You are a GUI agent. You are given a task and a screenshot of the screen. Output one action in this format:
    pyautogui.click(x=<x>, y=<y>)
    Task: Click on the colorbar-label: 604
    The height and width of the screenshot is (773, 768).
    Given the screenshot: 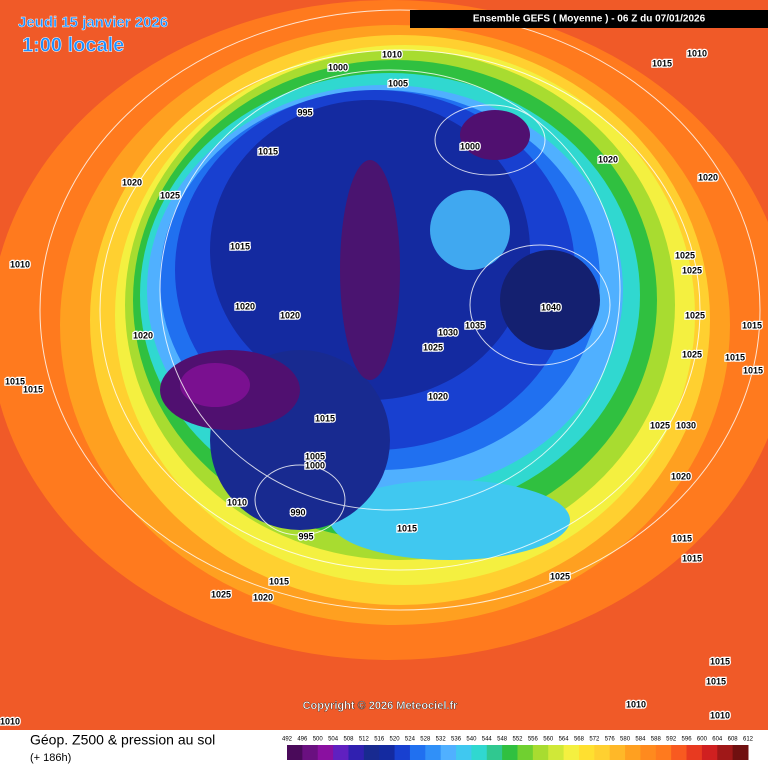 What is the action you would take?
    pyautogui.click(x=717, y=740)
    